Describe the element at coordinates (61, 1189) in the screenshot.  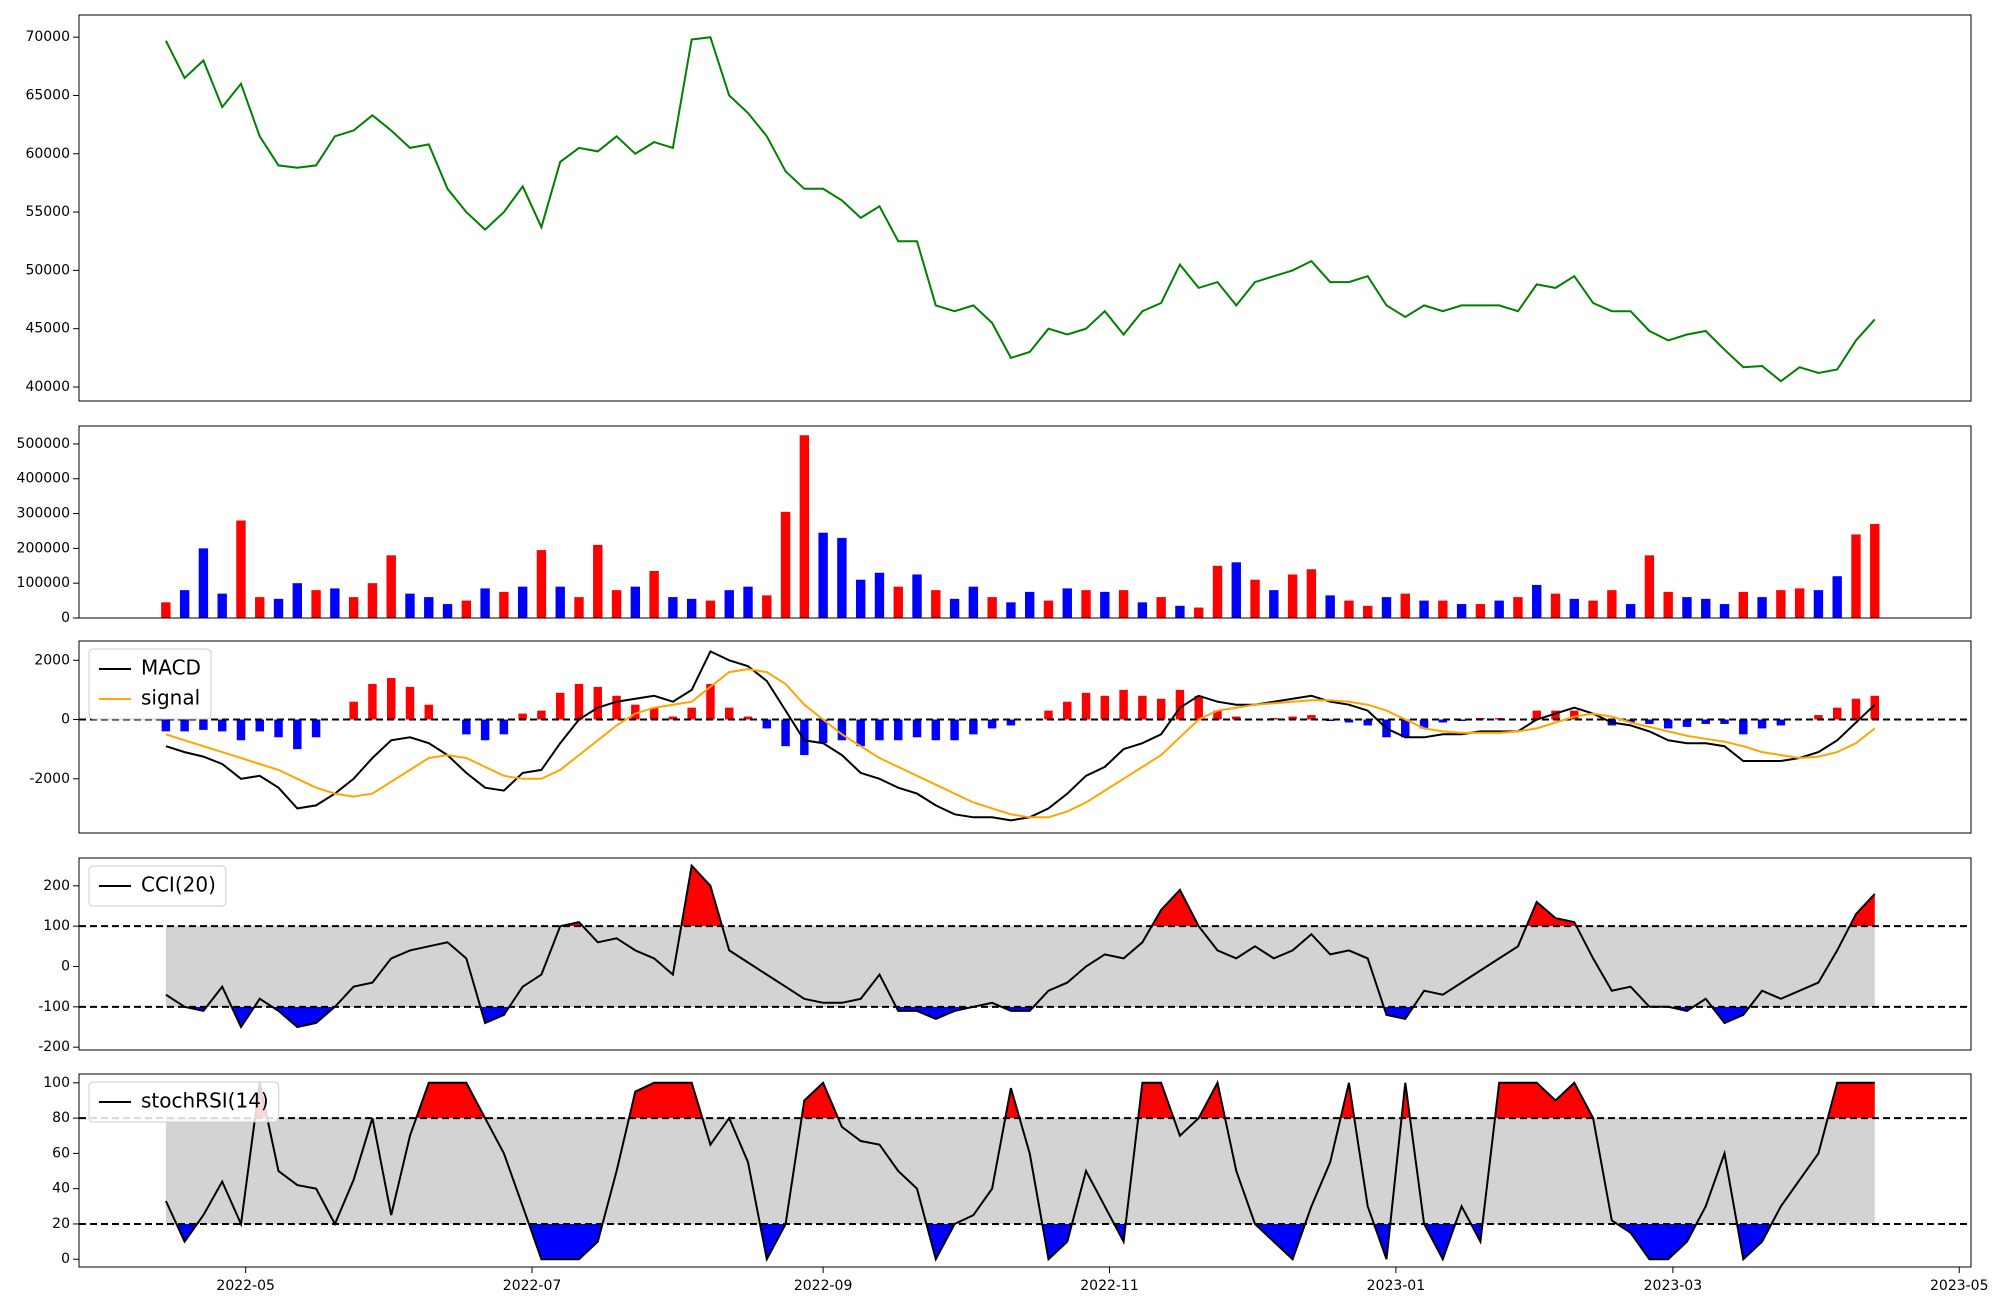
I see `y-tick-label: 40` at that location.